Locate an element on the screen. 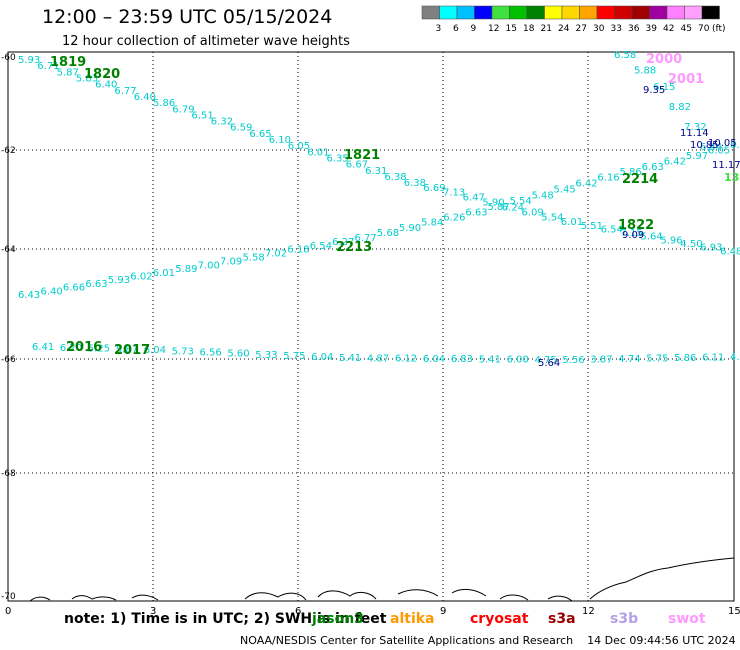 The width and height of the screenshot is (740, 650). wave-height-value: 6.02 is located at coordinates (141, 277).